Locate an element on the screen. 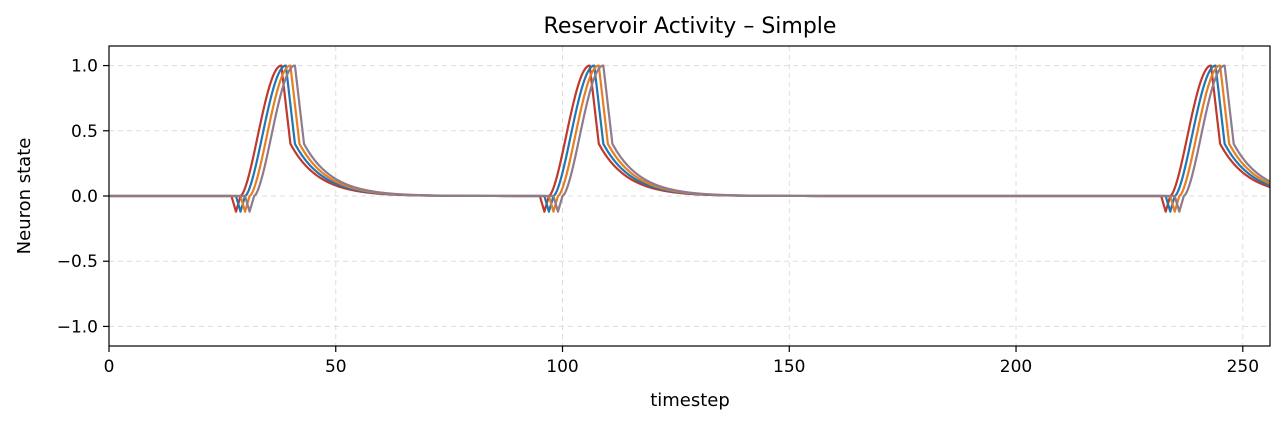  y-tick-label: 1.0 is located at coordinates (84, 67).